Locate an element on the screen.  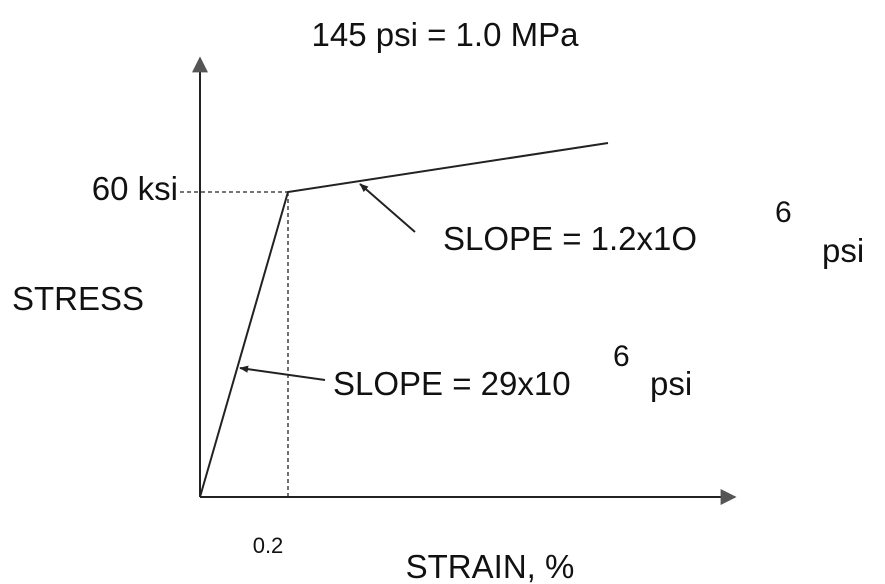
x-label: STRAIN, % is located at coordinates (490, 566).